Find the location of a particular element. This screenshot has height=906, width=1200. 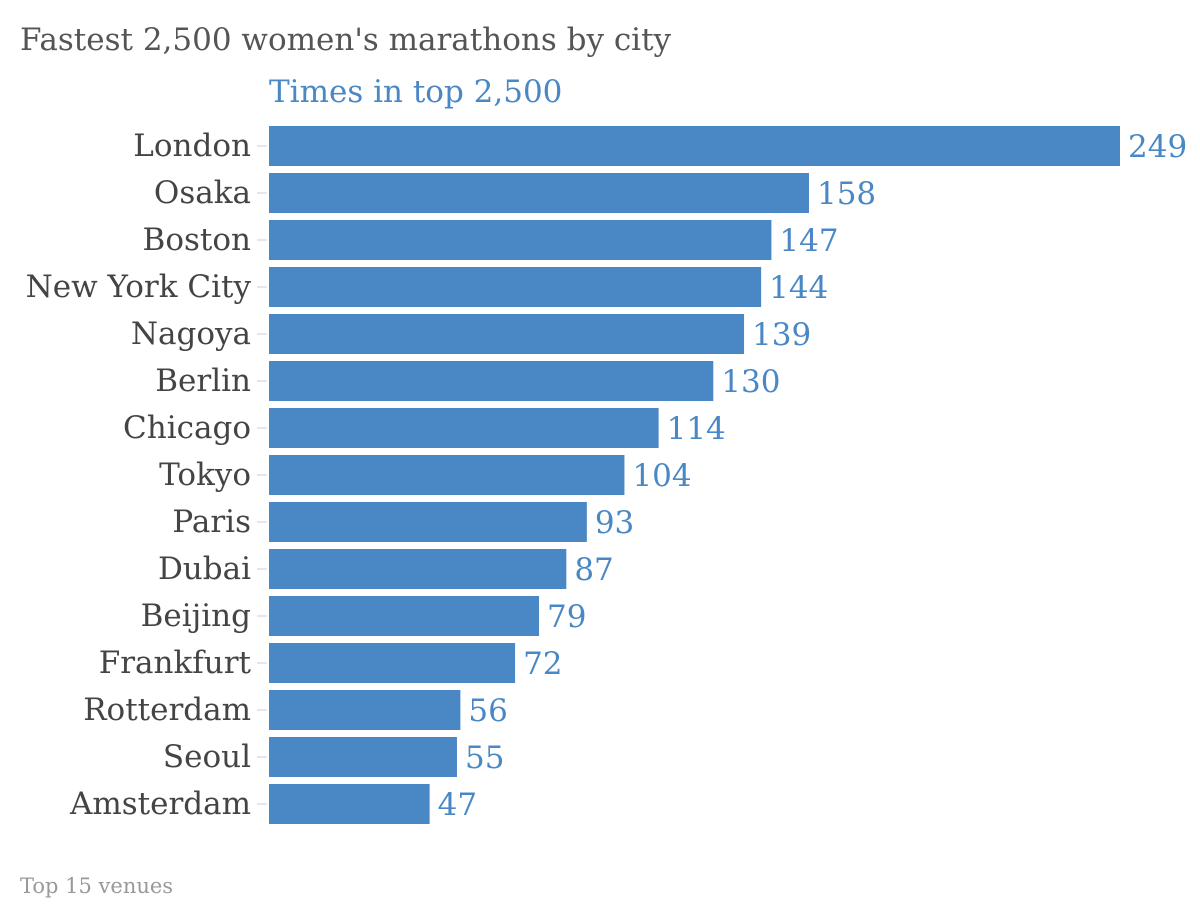

value-label: 47 is located at coordinates (457, 805).